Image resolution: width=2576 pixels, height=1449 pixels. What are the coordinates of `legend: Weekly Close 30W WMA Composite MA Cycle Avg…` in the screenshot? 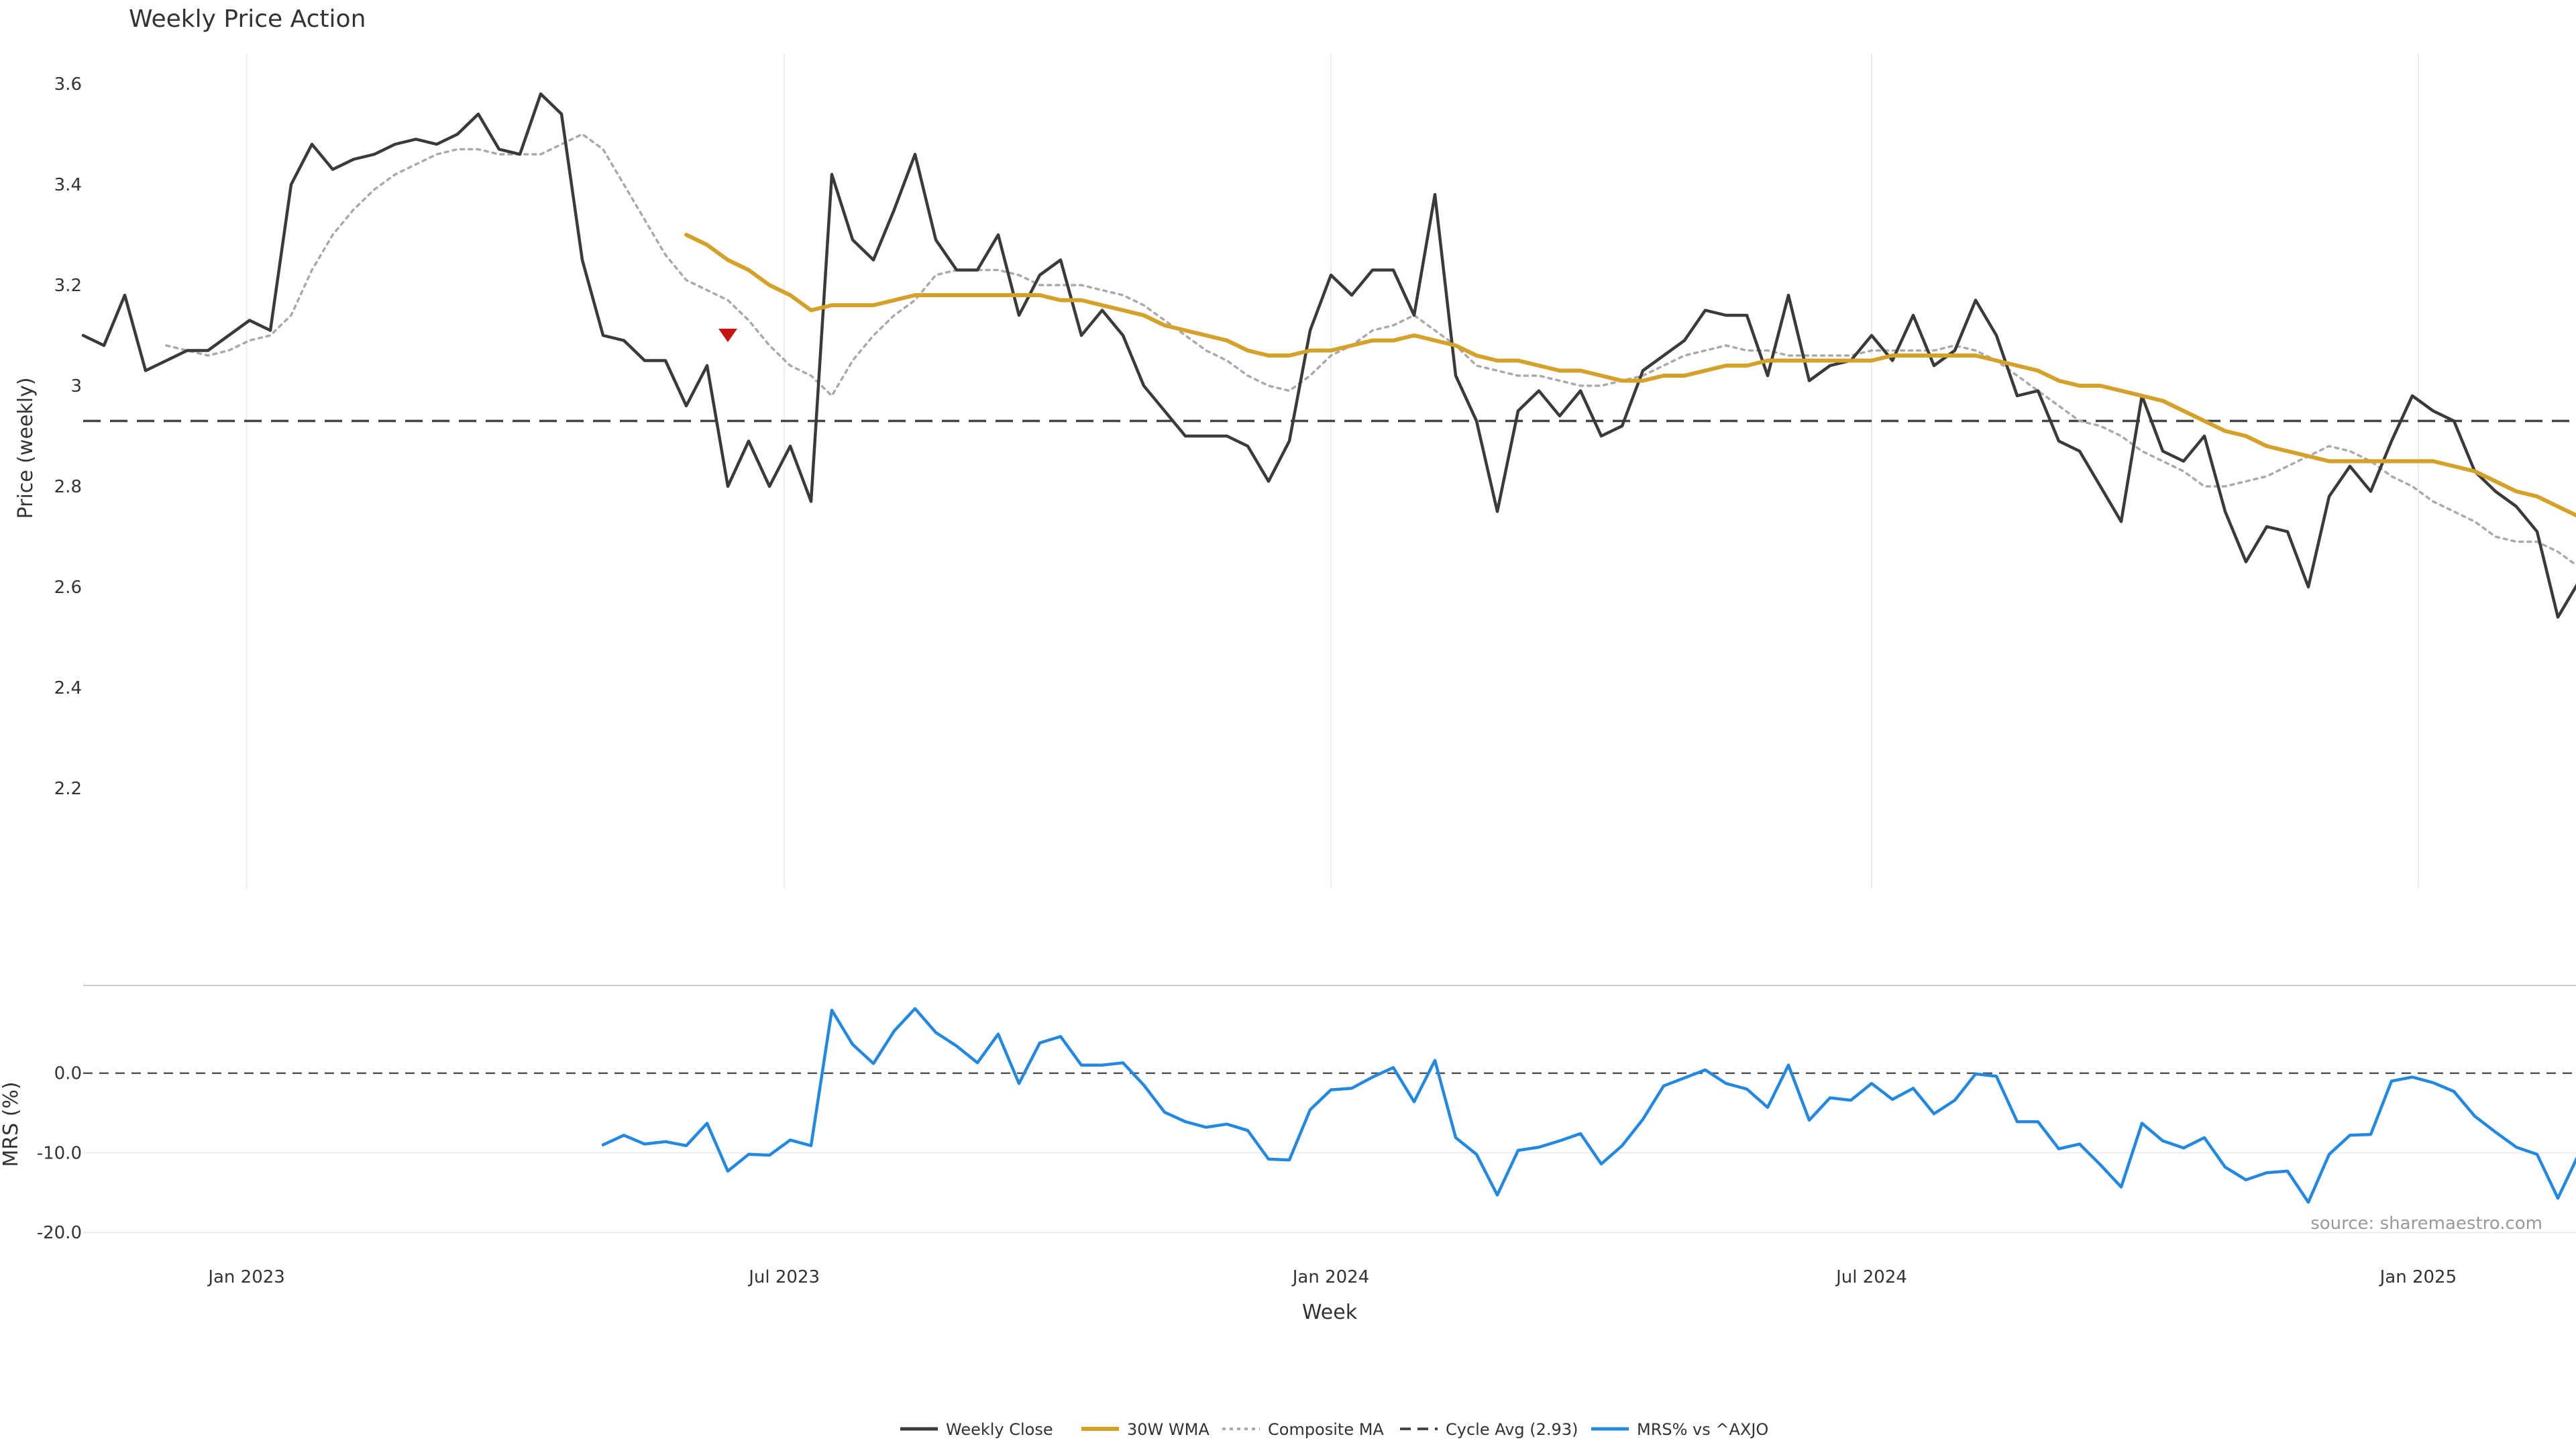 It's located at (1334, 1429).